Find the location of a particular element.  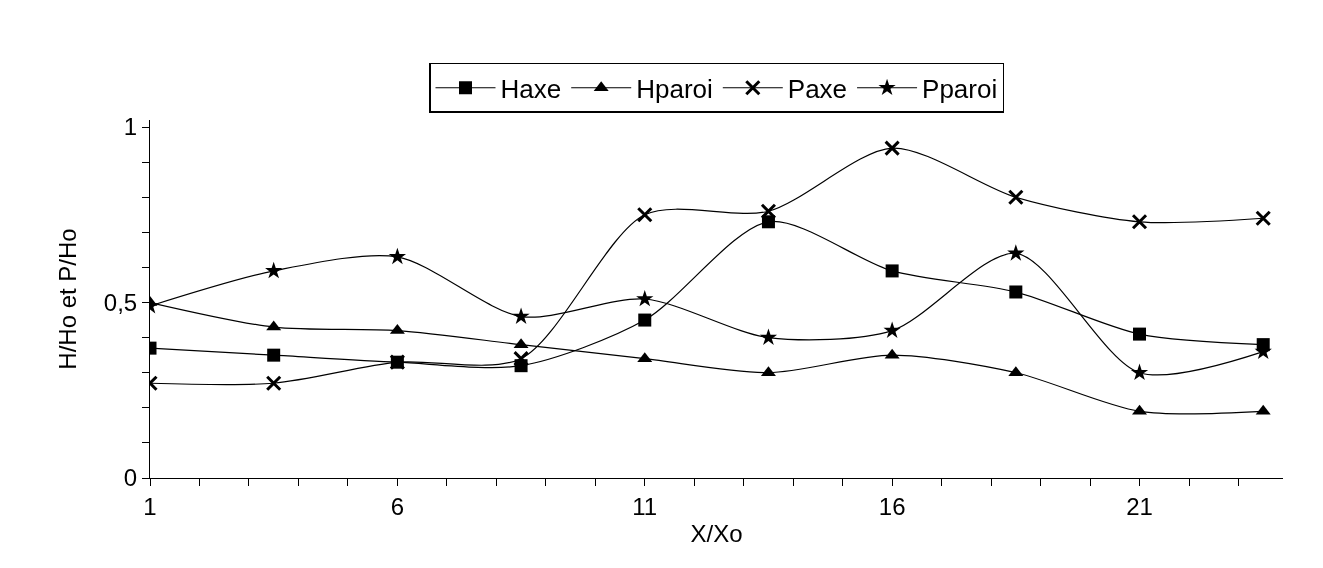

x-tick-label: 11 is located at coordinates (645, 506).